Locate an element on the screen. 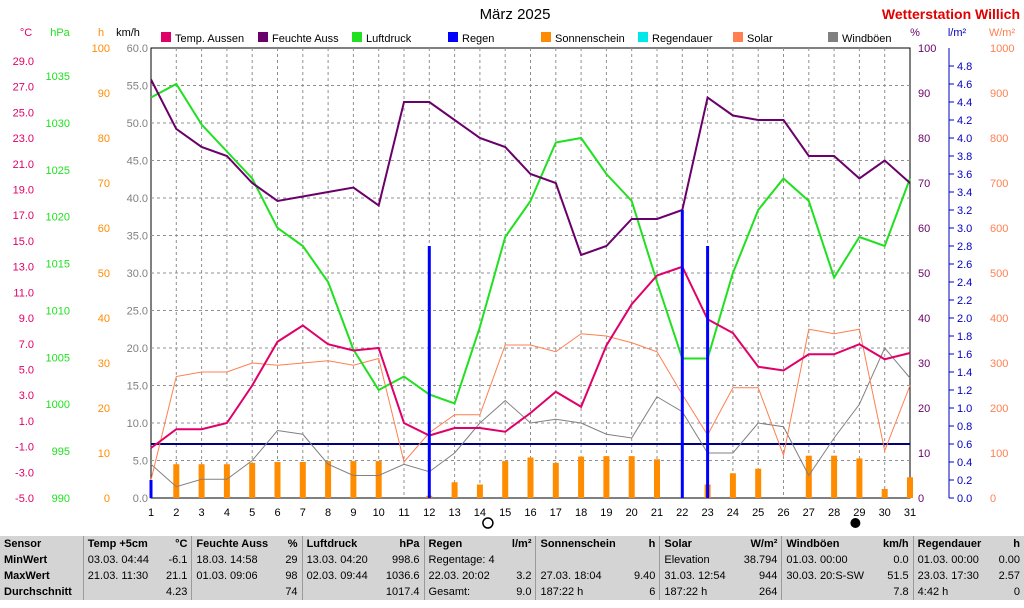 The image size is (1024, 608). stats-cell: 9.0 is located at coordinates (524, 592).